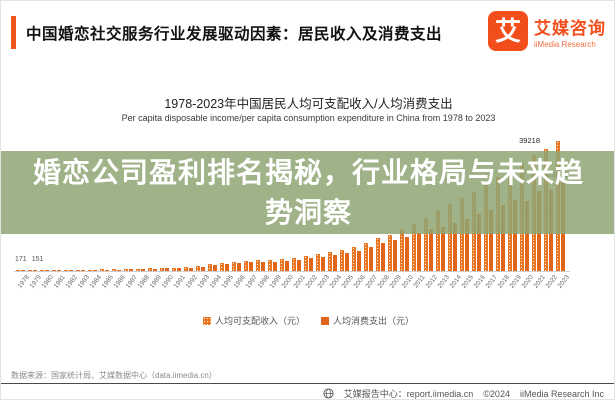 Image resolution: width=615 pixels, height=400 pixels. Describe the element at coordinates (58, 270) in the screenshot. I see `bar-consumption-1981` at that location.